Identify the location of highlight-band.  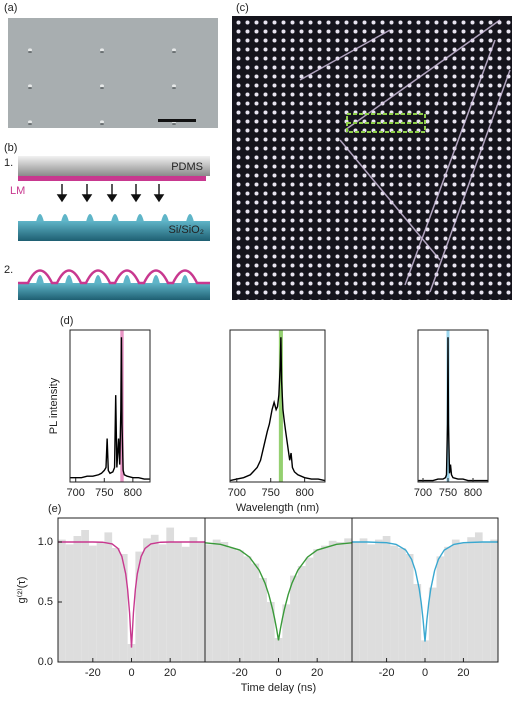
(280, 406).